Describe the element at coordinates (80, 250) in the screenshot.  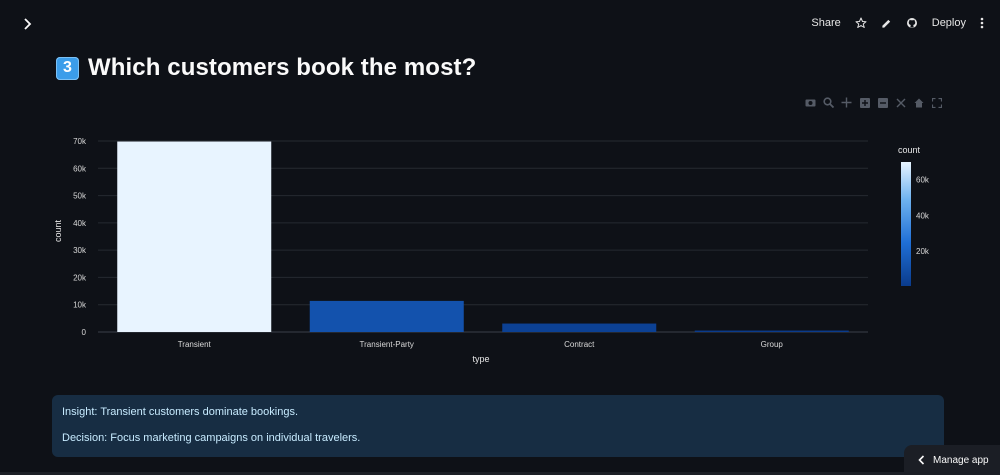
I see `y-tick-label: 30k` at that location.